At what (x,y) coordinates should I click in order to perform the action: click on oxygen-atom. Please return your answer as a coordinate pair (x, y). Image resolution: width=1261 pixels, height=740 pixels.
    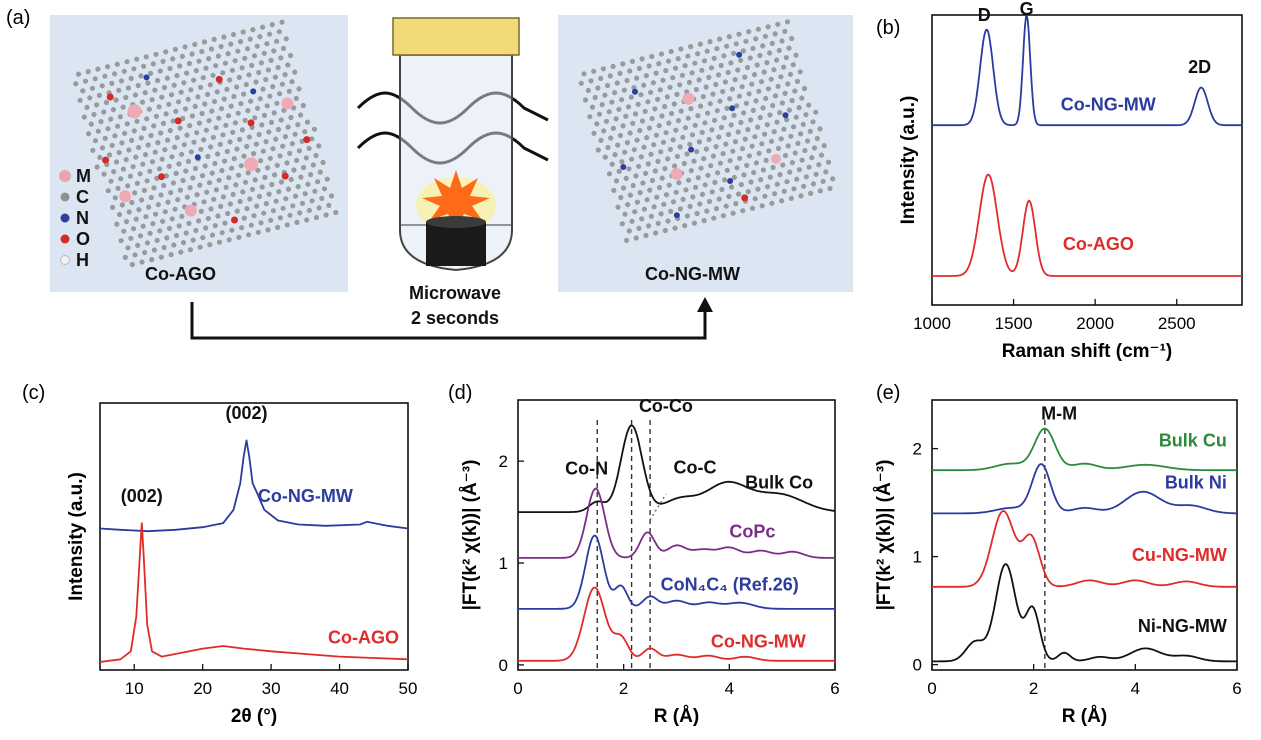
    Looking at the image, I should click on (251, 123).